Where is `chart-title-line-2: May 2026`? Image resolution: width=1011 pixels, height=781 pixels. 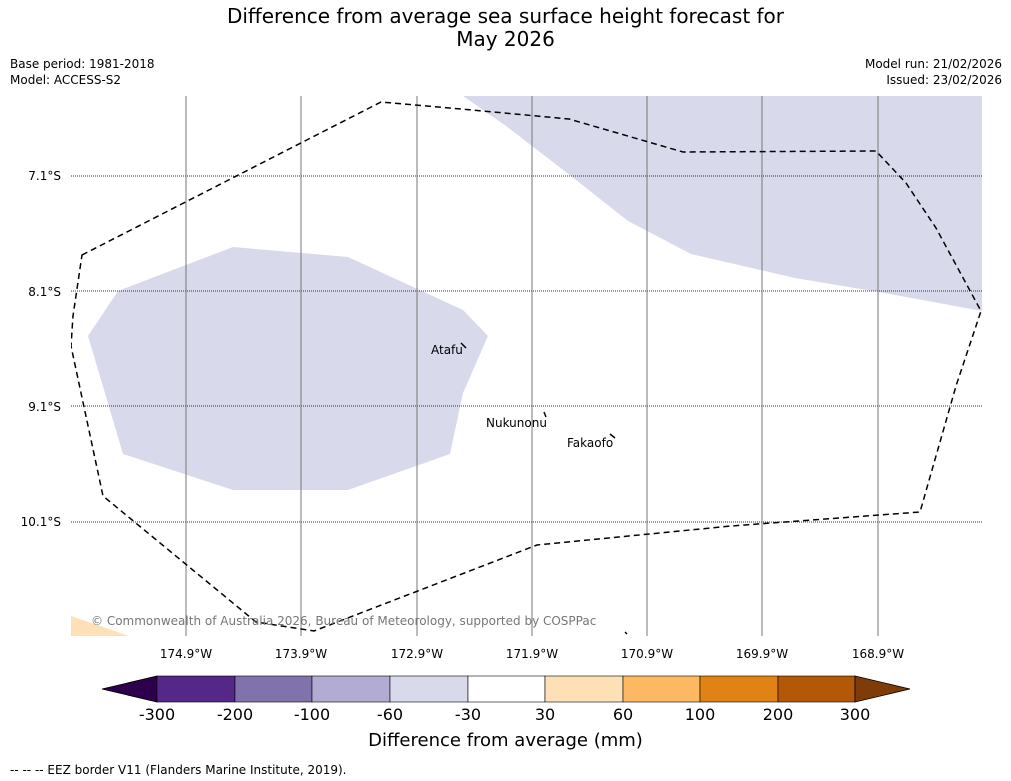 chart-title-line-2: May 2026 is located at coordinates (505, 39).